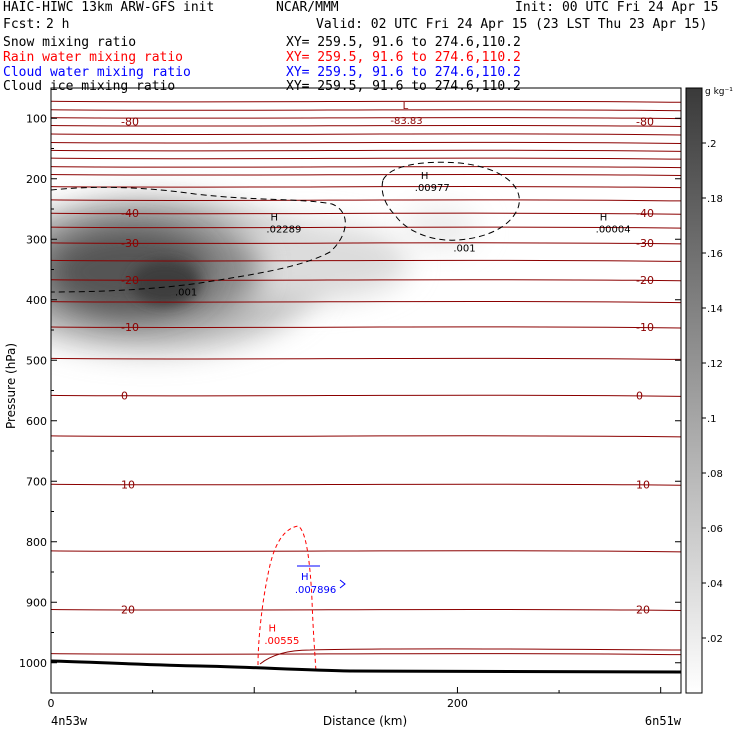 This screenshot has width=740, height=740. What do you see at coordinates (715, 254) in the screenshot?
I see `colorbar-tick-label: .16` at bounding box center [715, 254].